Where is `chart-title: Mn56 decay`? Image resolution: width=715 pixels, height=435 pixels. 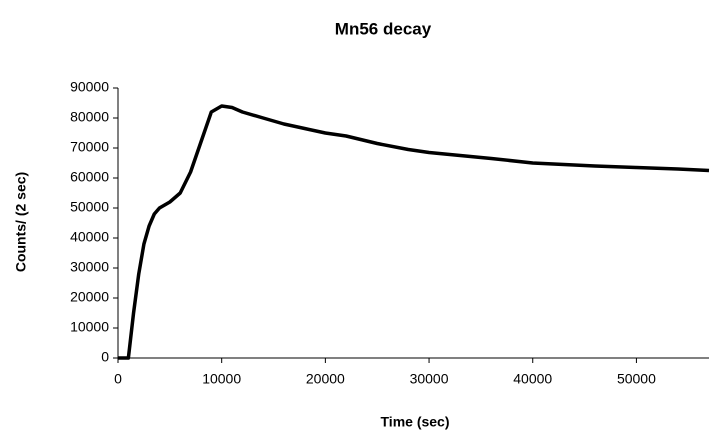 chart-title: Mn56 decay is located at coordinates (383, 28).